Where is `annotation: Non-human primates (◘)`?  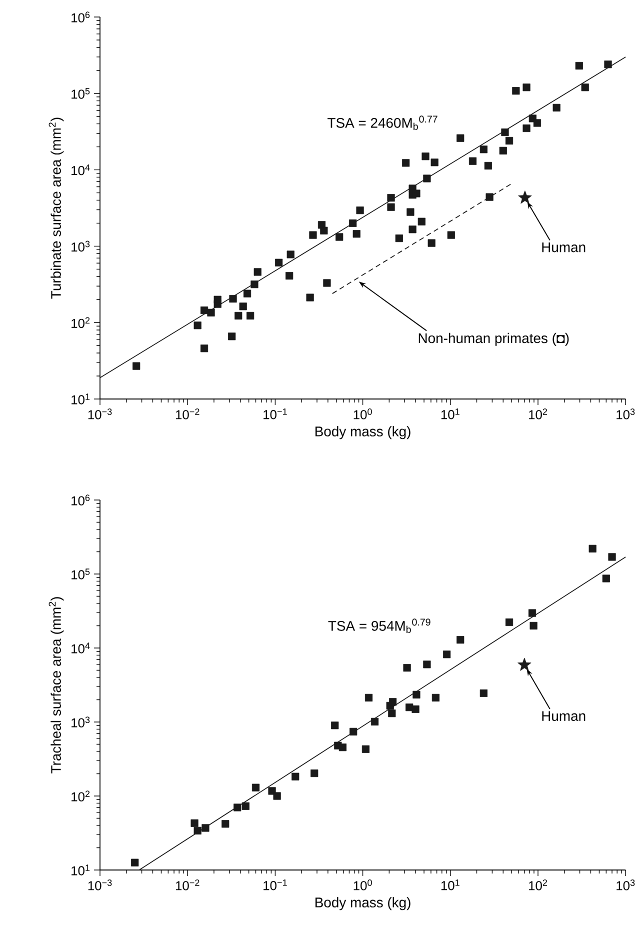 annotation: Non-human primates (◘) is located at coordinates (493, 339).